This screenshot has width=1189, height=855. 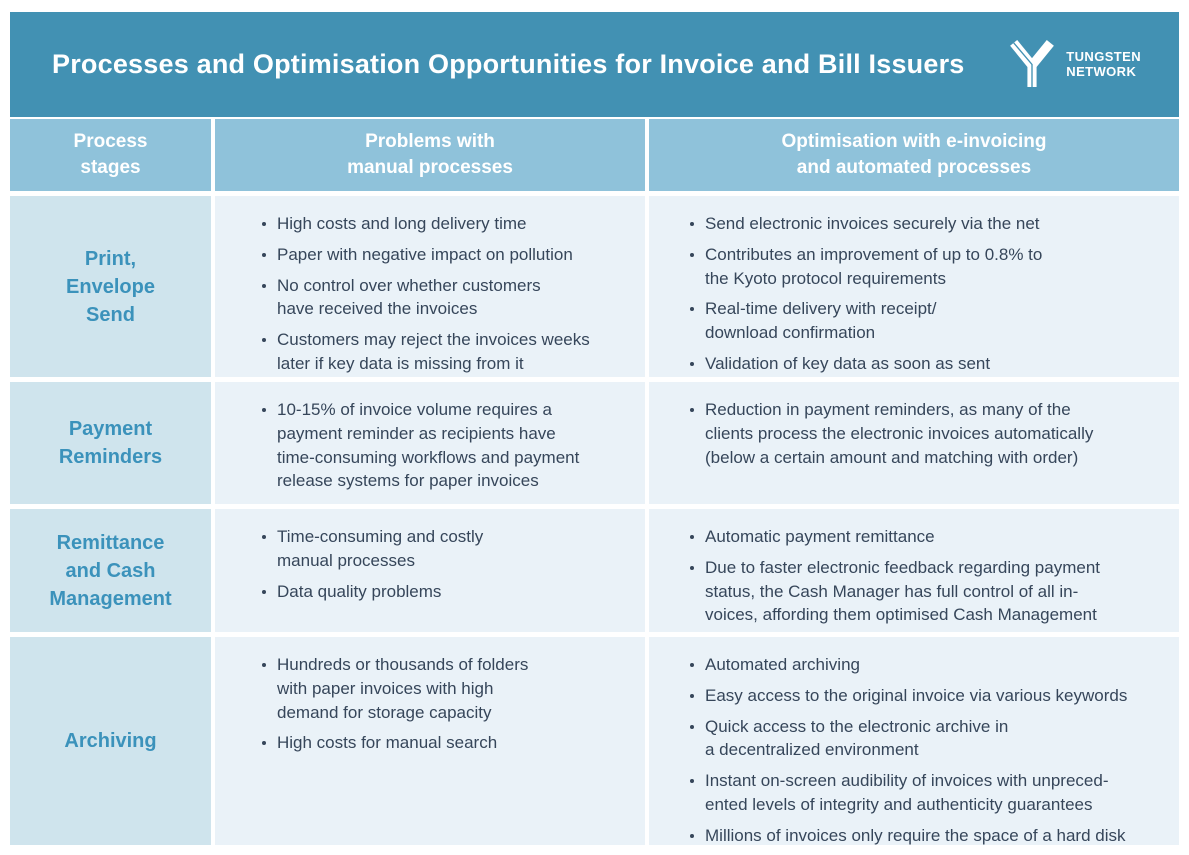 What do you see at coordinates (447, 743) in the screenshot?
I see `list-item: High costs for manual search` at bounding box center [447, 743].